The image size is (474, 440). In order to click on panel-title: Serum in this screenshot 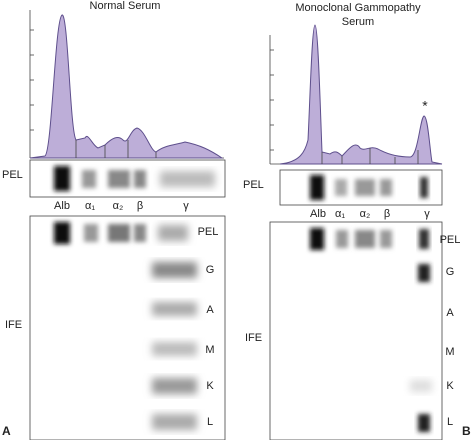, I will do `click(358, 22)`.